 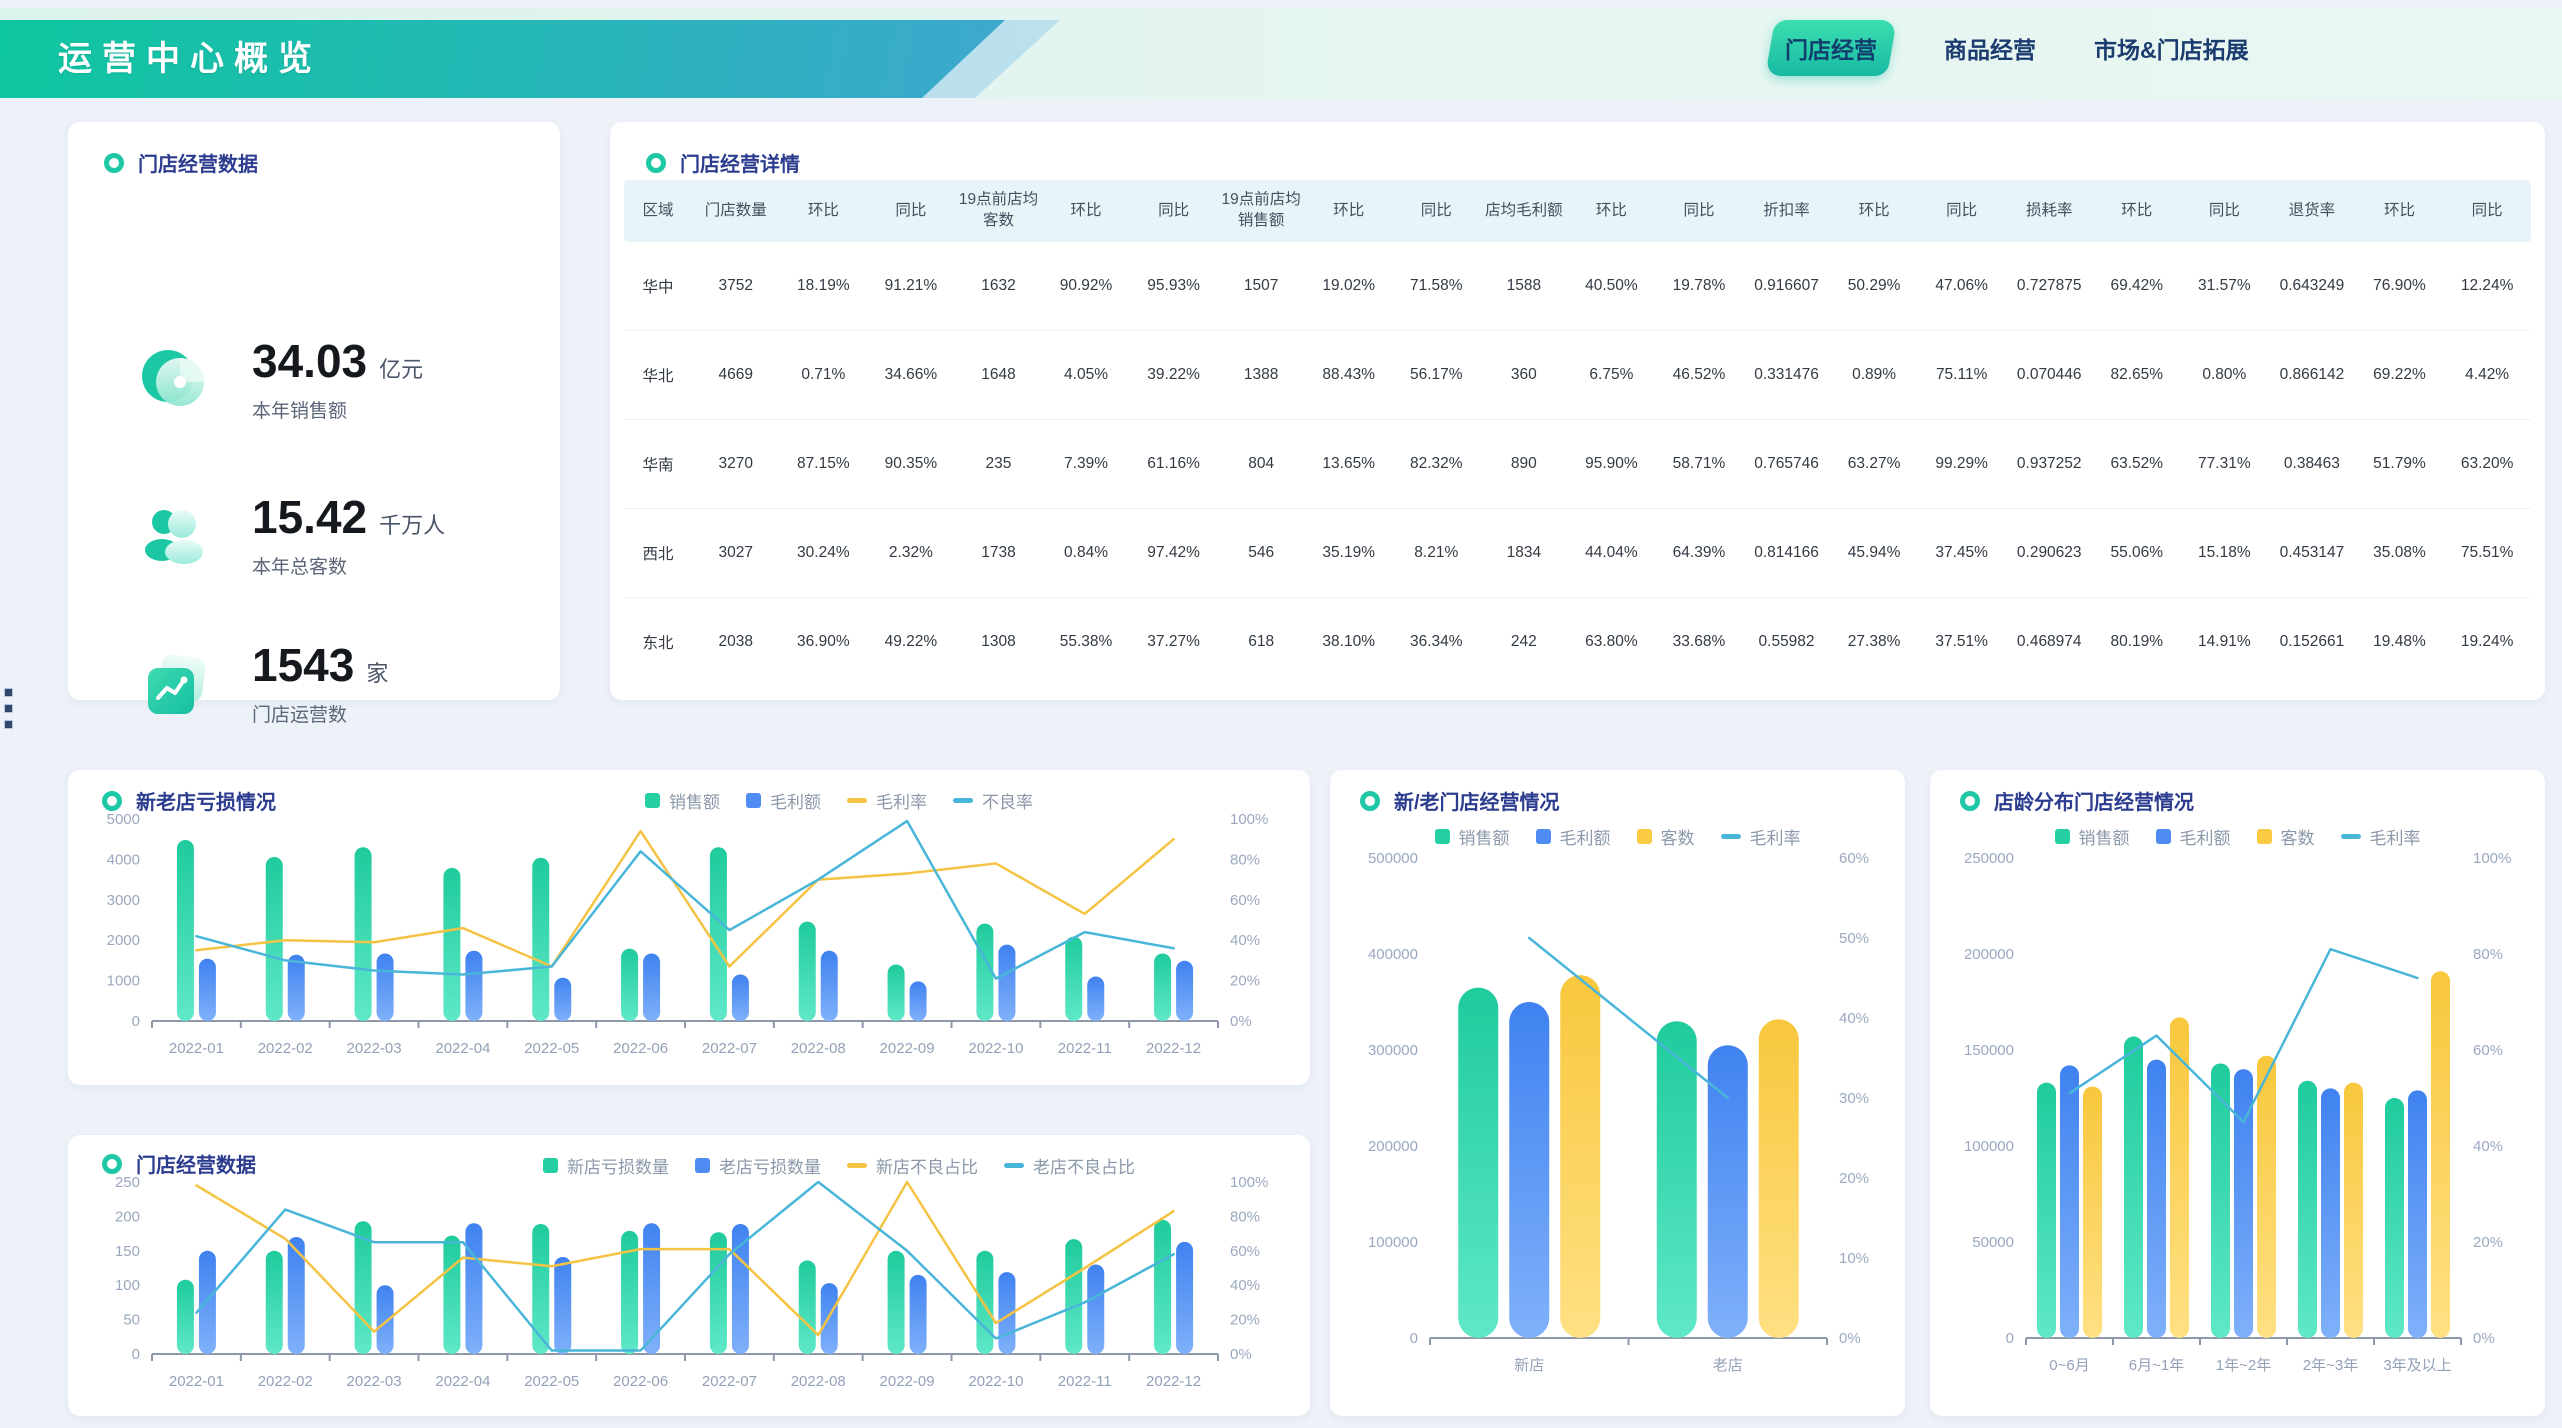 What do you see at coordinates (839, 1165) in the screenshot?
I see `chart-legend: 新店亏损数量 老店亏损数量 新店不良占比 老店不良占比` at bounding box center [839, 1165].